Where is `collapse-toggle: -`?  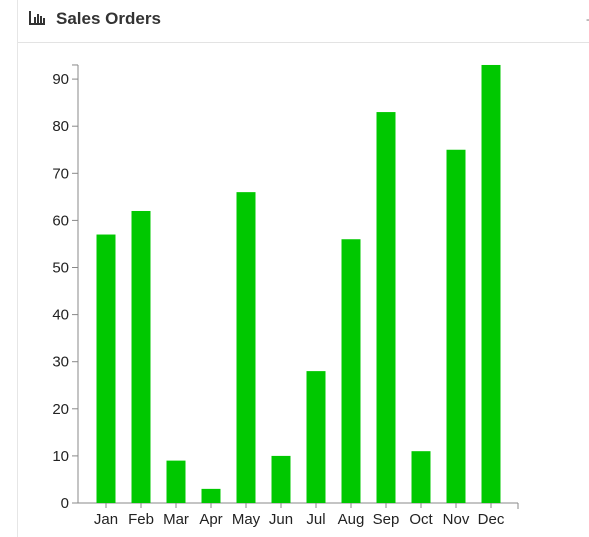
collapse-toggle: - is located at coordinates (587, 19).